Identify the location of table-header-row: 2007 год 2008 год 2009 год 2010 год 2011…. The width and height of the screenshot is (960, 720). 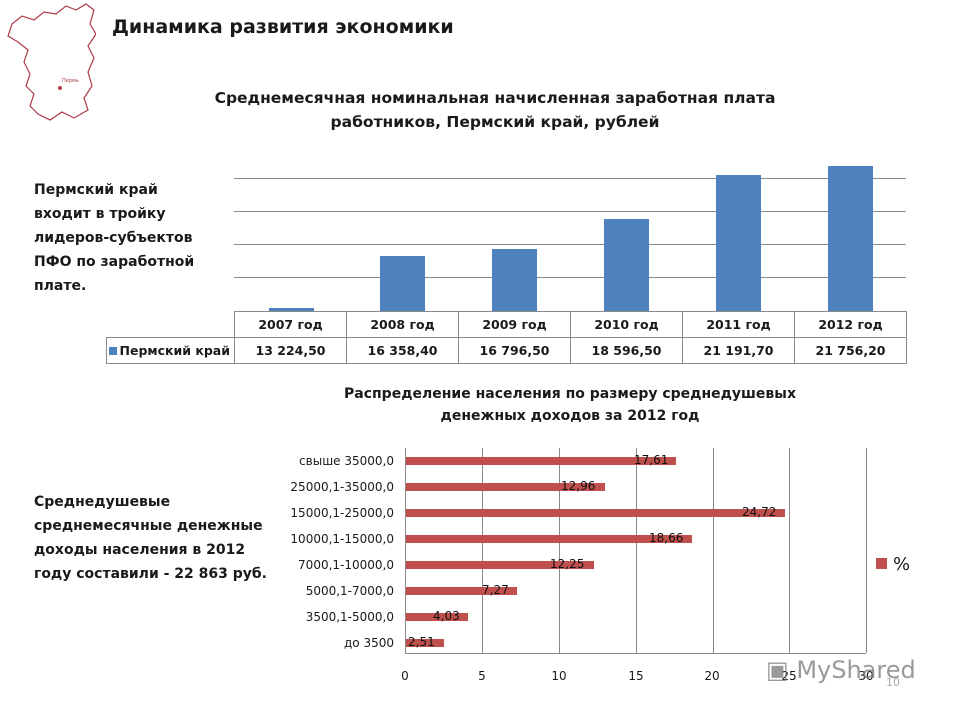
(506, 324).